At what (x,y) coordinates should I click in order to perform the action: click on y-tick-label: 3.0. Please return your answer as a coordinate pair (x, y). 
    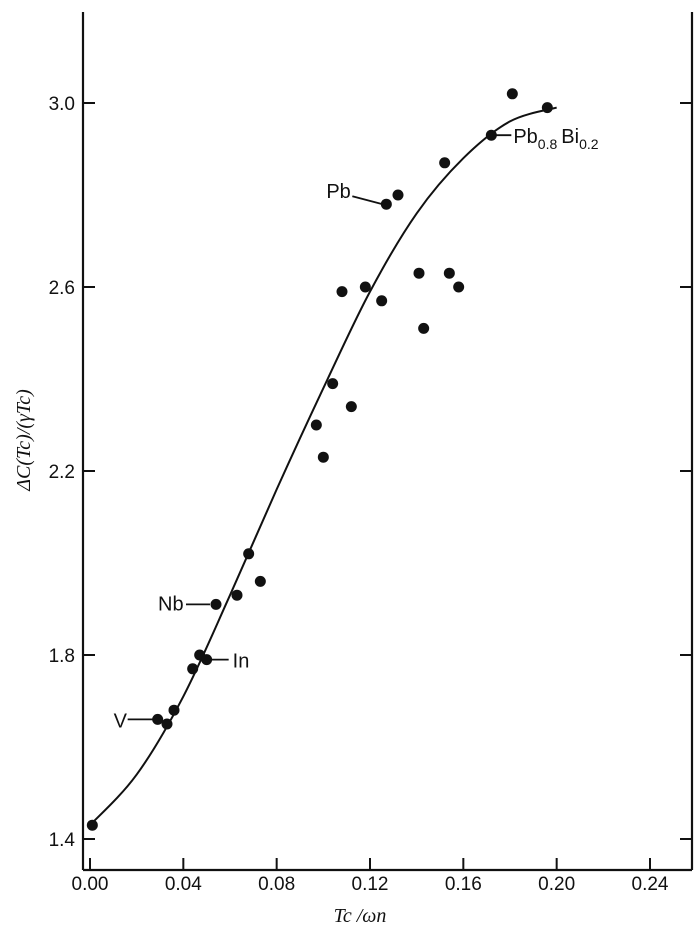
    Looking at the image, I should click on (62, 104).